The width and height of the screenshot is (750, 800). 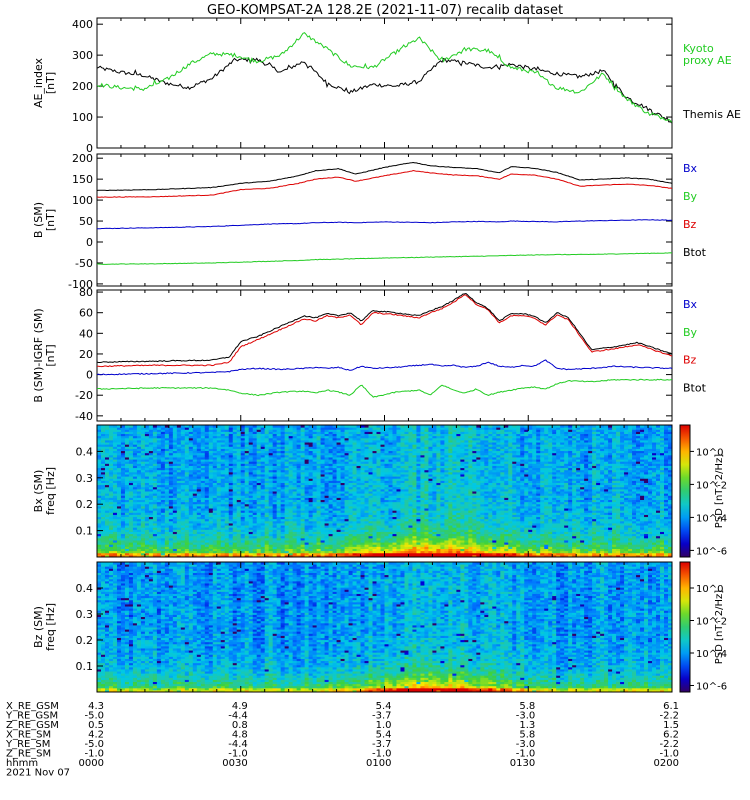 What do you see at coordinates (86, 333) in the screenshot?
I see `y-tick-label: 40` at bounding box center [86, 333].